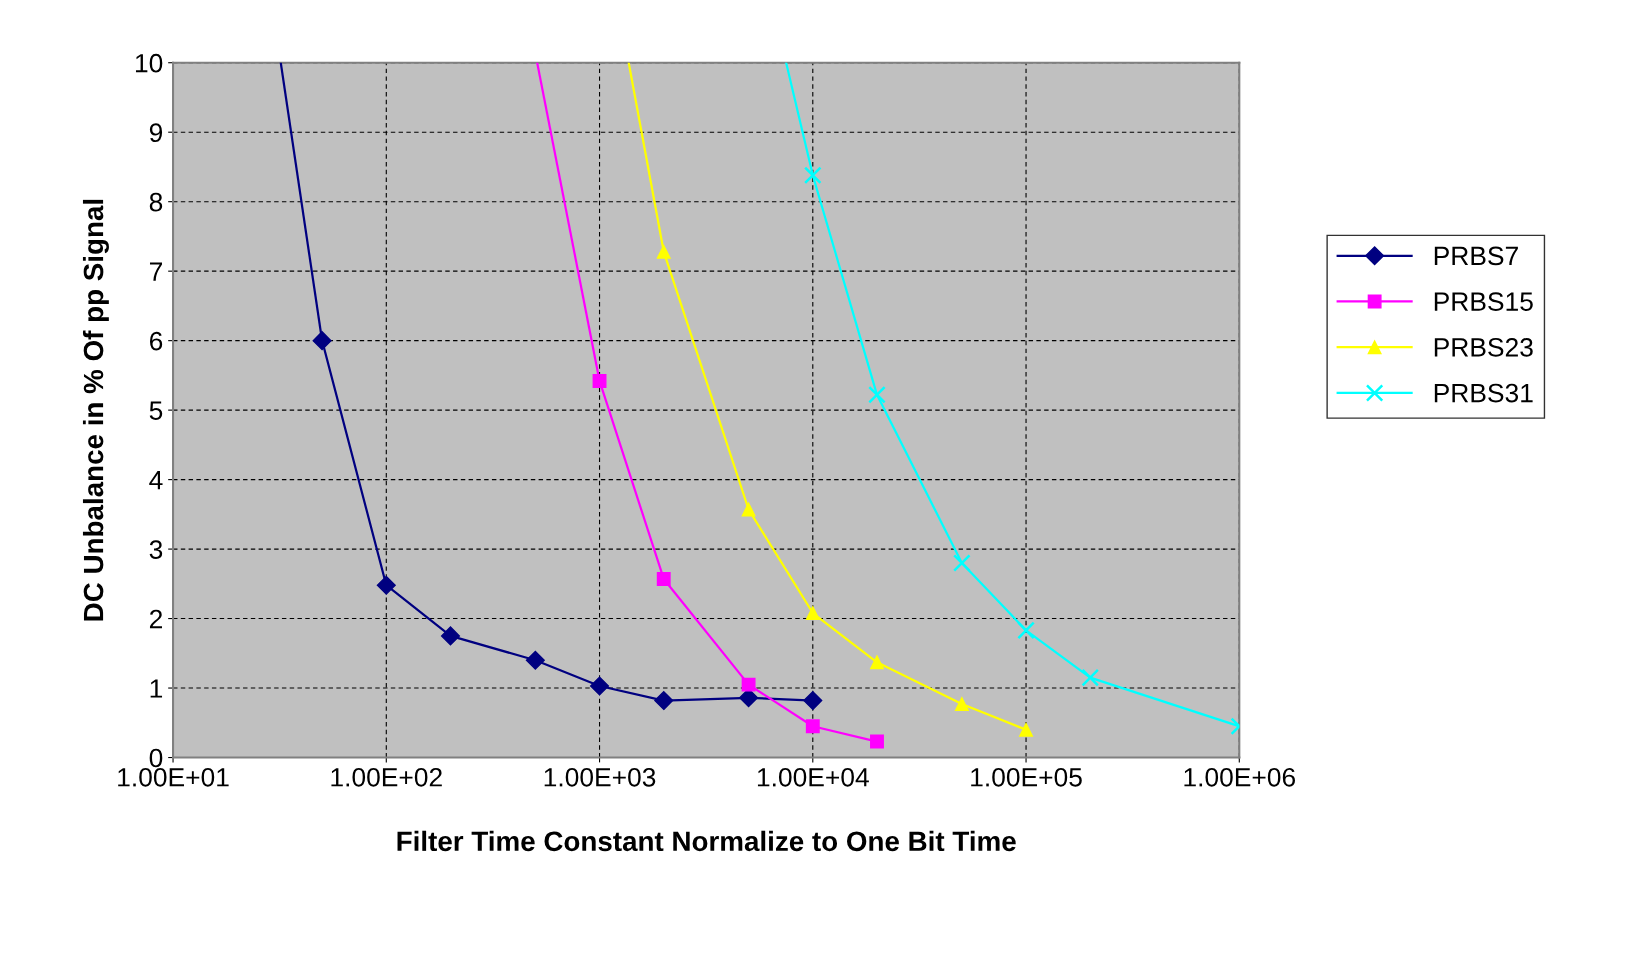  Describe the element at coordinates (600, 777) in the screenshot. I see `x-tick-label: 1.00E+03` at that location.